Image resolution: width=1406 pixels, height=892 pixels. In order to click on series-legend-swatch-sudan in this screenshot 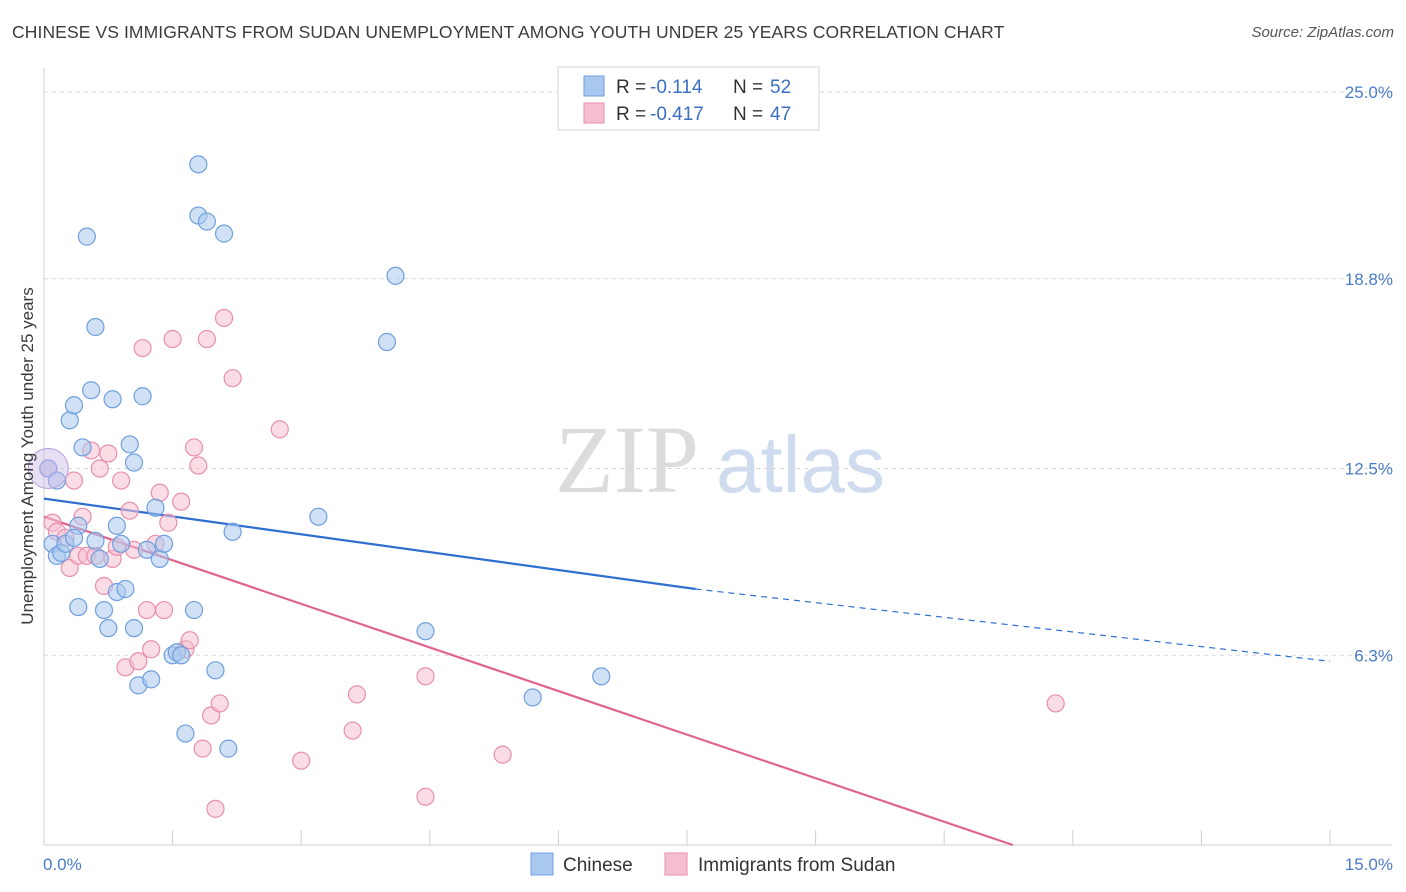, I will do `click(676, 864)`.